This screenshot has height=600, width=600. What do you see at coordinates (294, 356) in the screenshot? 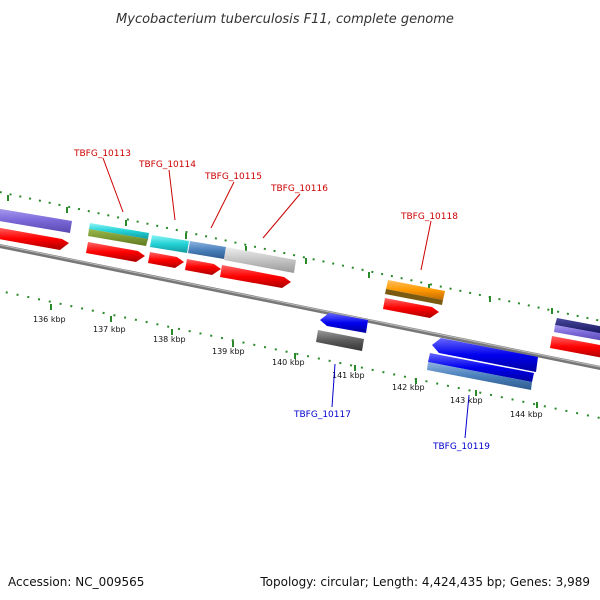
I see `inner-major-ticks` at bounding box center [294, 356].